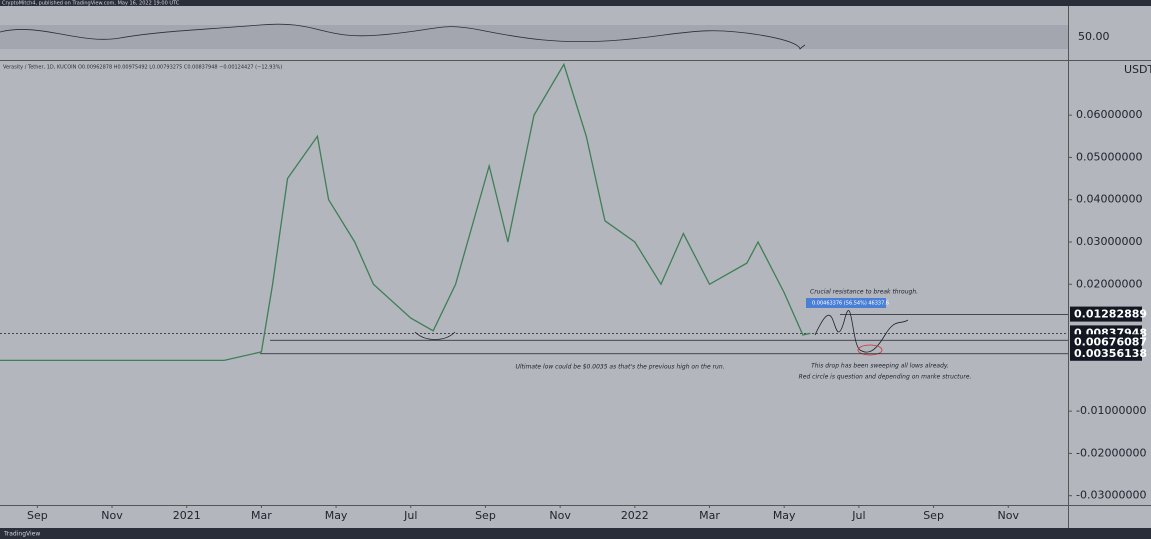  I want to click on y-tick-label: -0.01000000, so click(1111, 410).